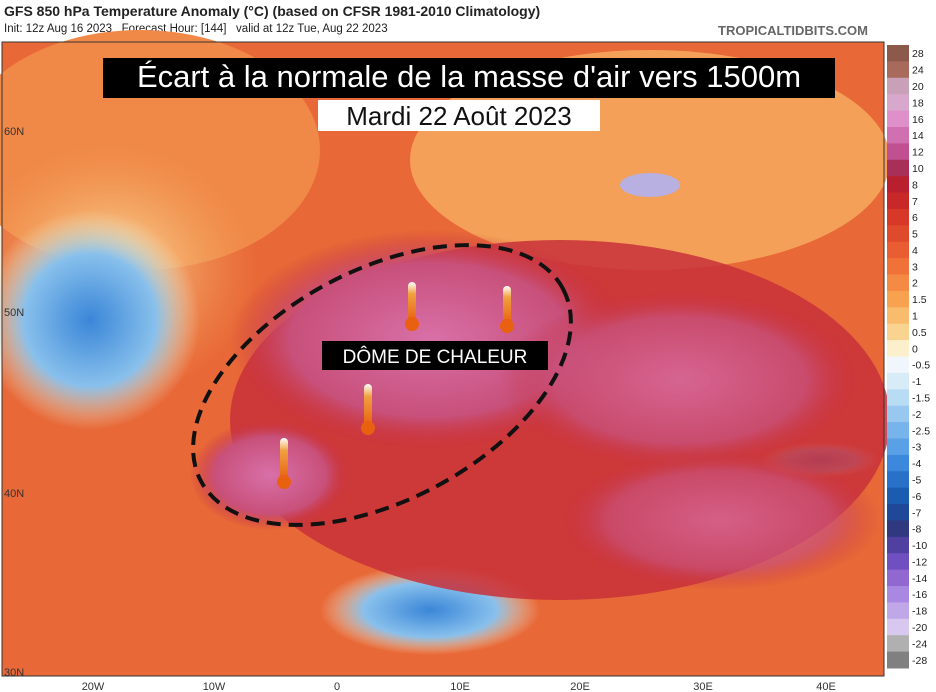  I want to click on colorbar-label: 12, so click(918, 153).